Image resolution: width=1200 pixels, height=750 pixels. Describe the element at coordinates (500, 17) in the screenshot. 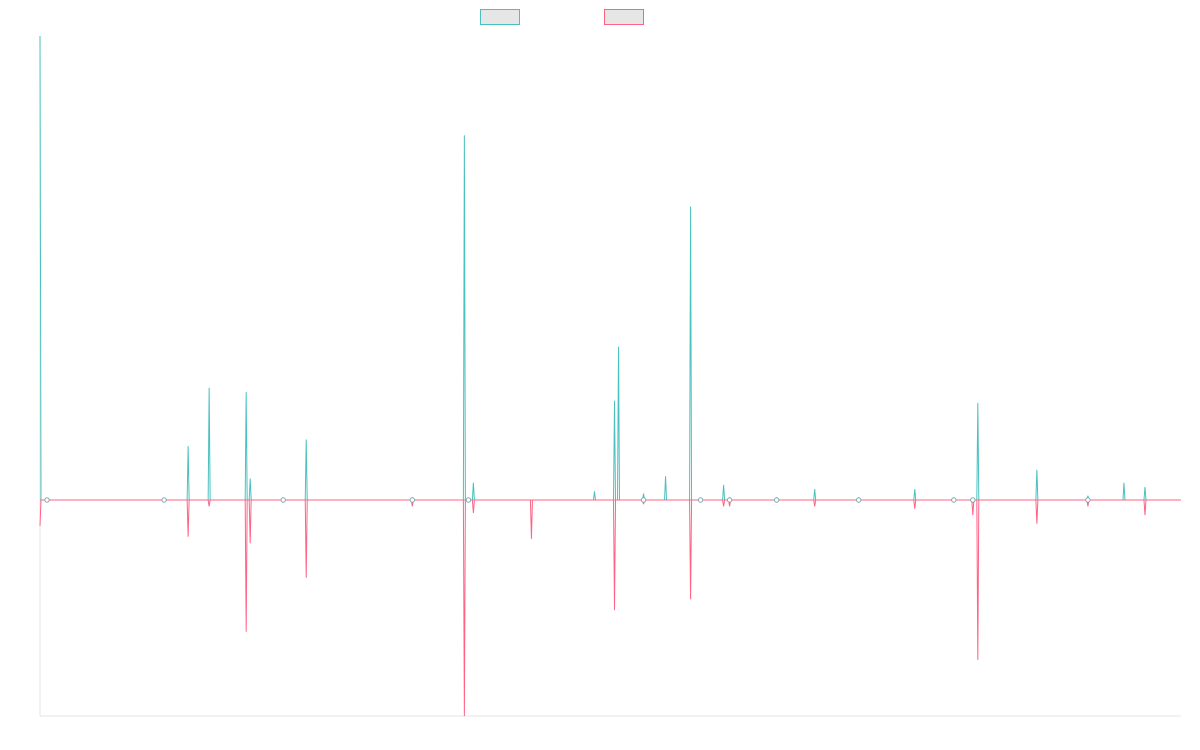

I see `legend-series-1-swatch` at that location.